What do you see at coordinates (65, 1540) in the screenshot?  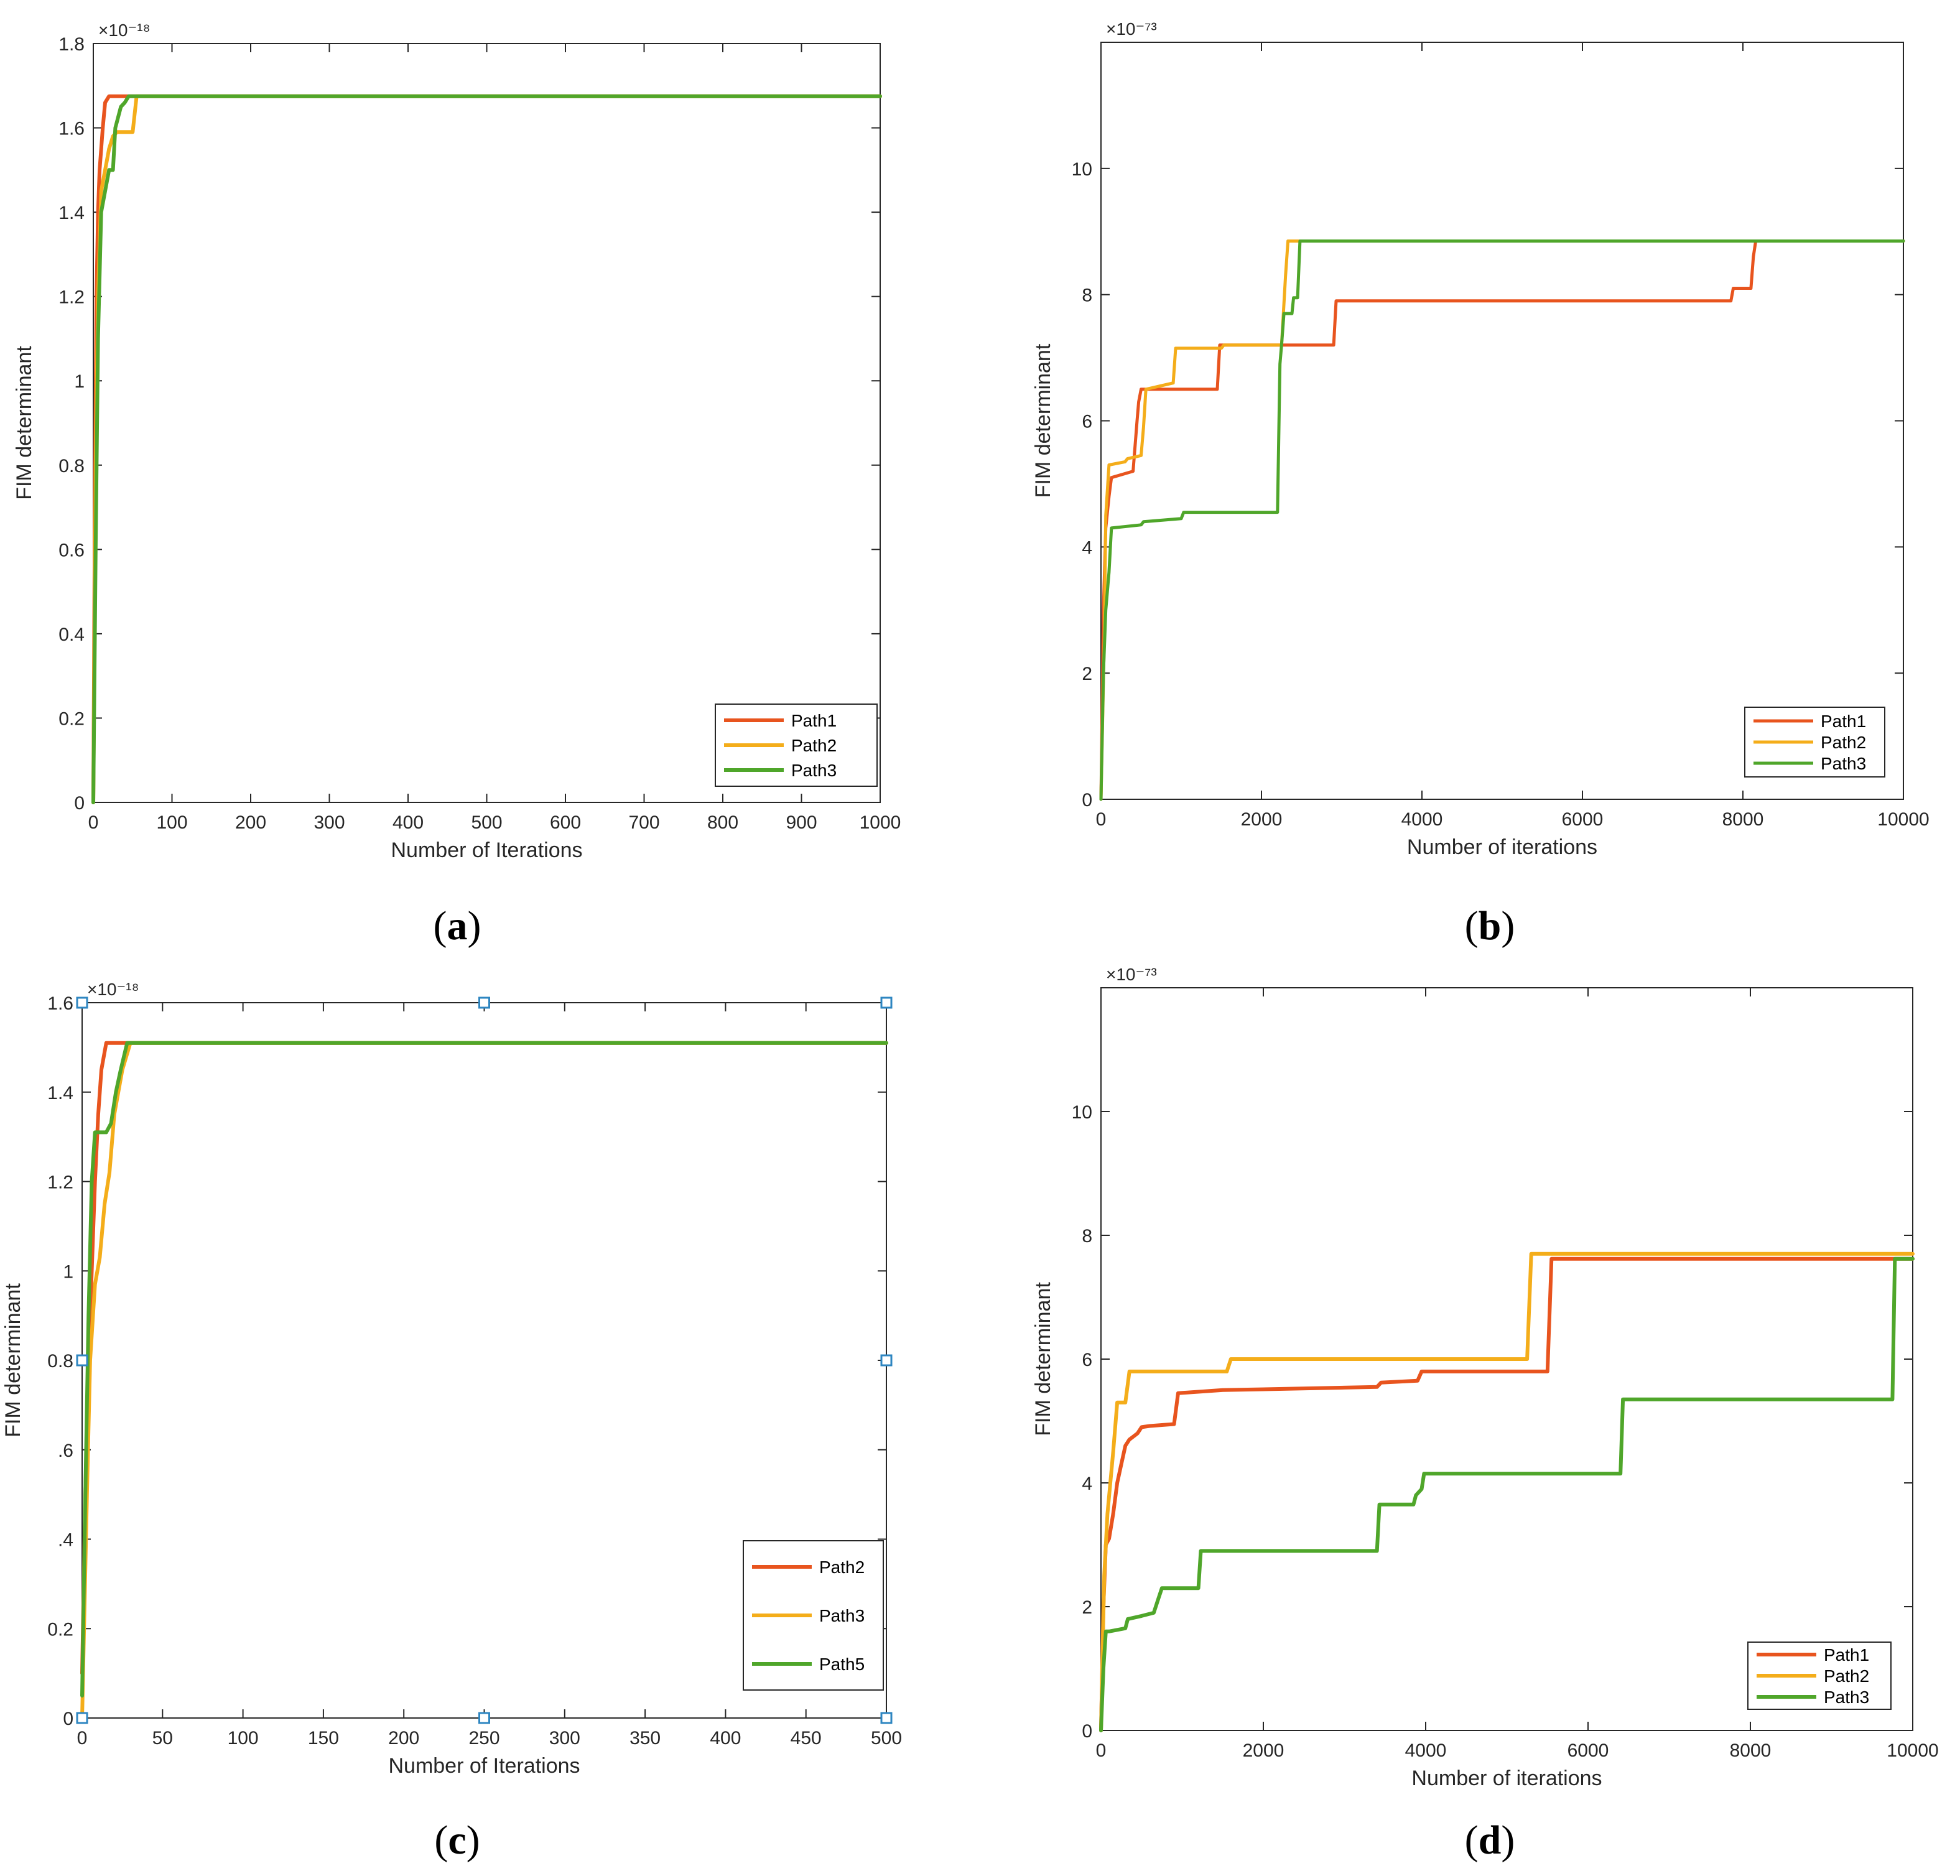 I see `y-tick-label: .4` at bounding box center [65, 1540].